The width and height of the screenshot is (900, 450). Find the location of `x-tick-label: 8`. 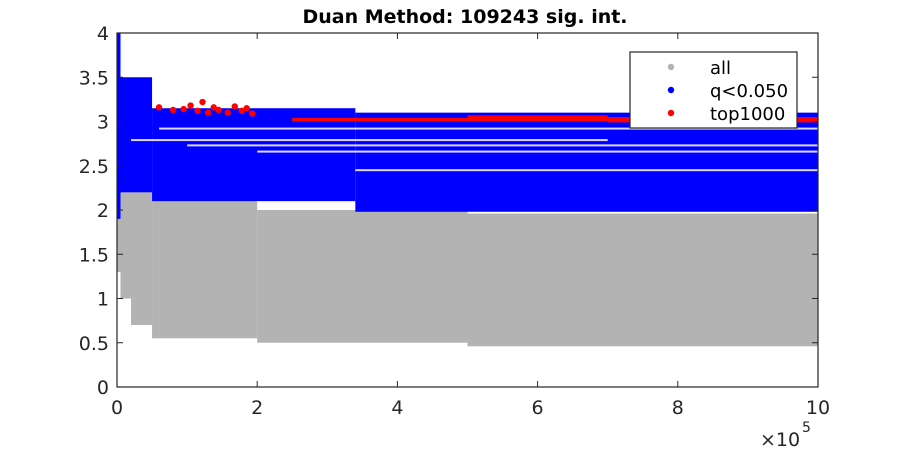

x-tick-label: 8 is located at coordinates (678, 408).